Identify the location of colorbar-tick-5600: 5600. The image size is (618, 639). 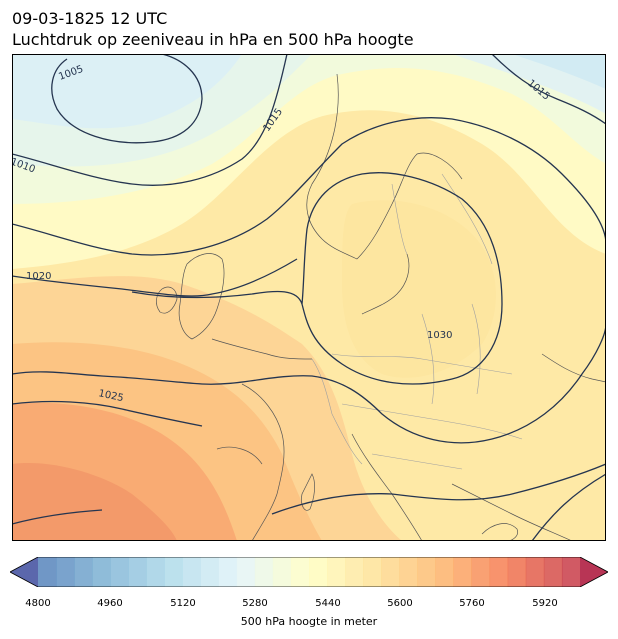
(400, 603).